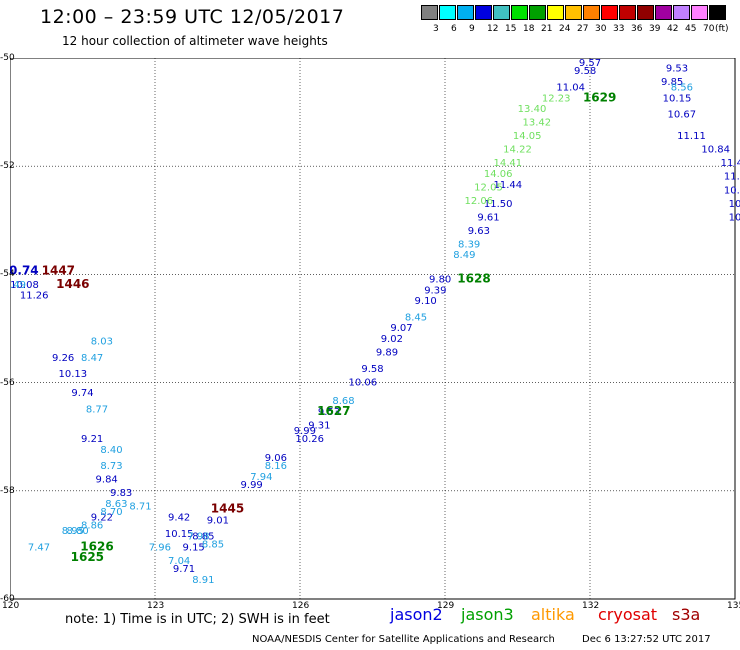 The height and width of the screenshot is (650, 740). I want to click on time-label: 1627, so click(333, 411).